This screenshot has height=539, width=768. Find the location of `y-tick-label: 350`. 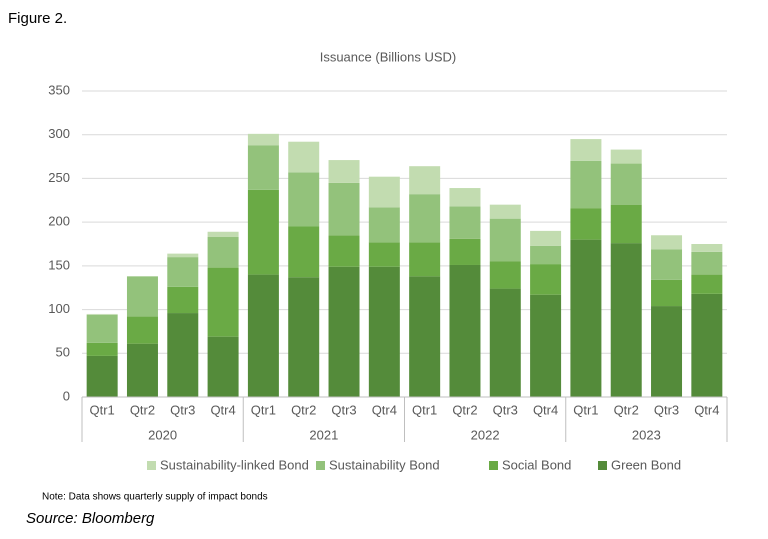

y-tick-label: 350 is located at coordinates (59, 89).